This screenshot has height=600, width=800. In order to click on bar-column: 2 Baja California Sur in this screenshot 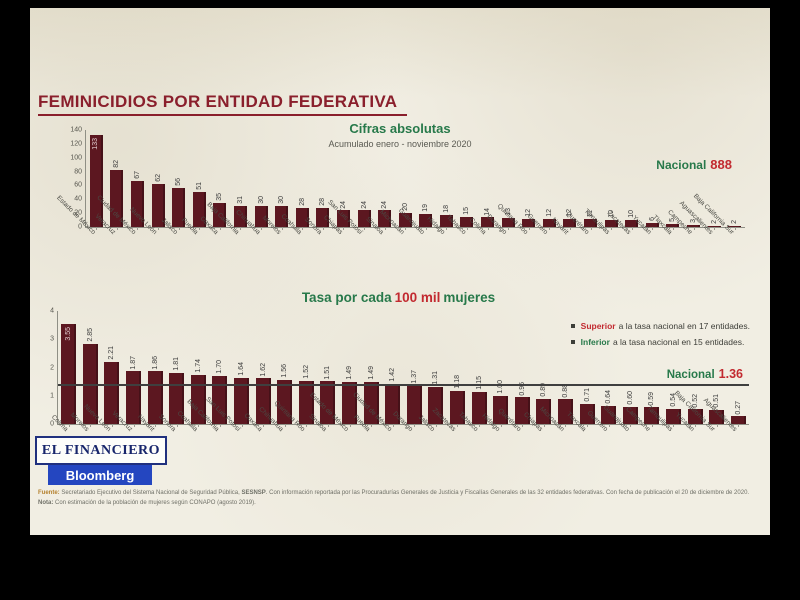, I will do `click(718, 183)`.